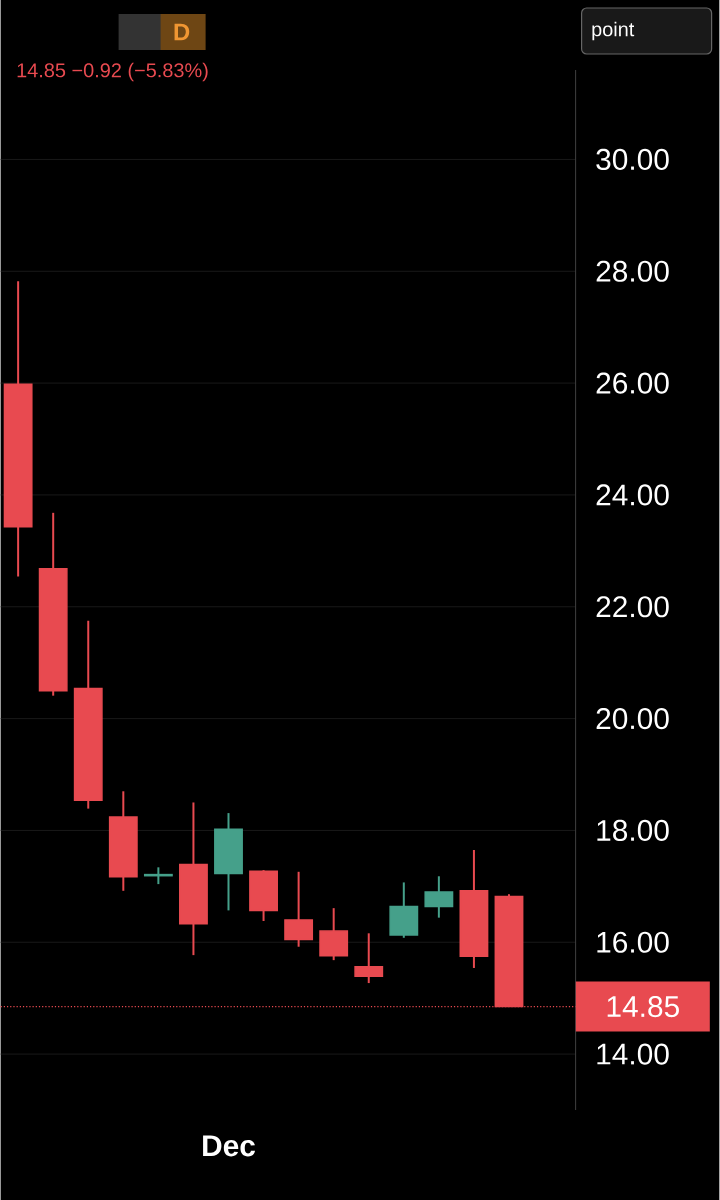 The height and width of the screenshot is (1200, 720). What do you see at coordinates (182, 32) in the screenshot?
I see `text: D` at bounding box center [182, 32].